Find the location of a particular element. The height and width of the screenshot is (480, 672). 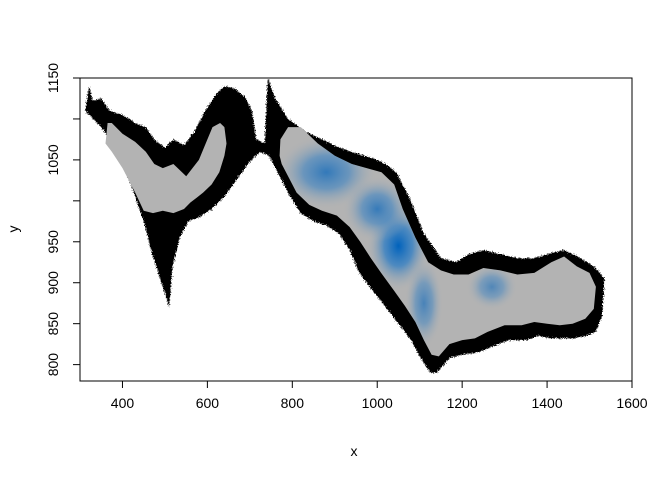

x-axis-title: x is located at coordinates (354, 451).